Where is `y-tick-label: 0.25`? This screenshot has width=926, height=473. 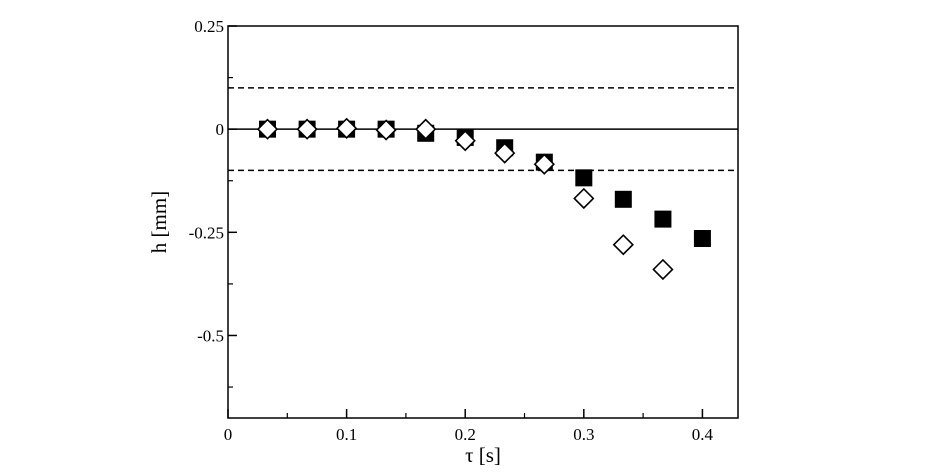 y-tick-label: 0.25 is located at coordinates (209, 26).